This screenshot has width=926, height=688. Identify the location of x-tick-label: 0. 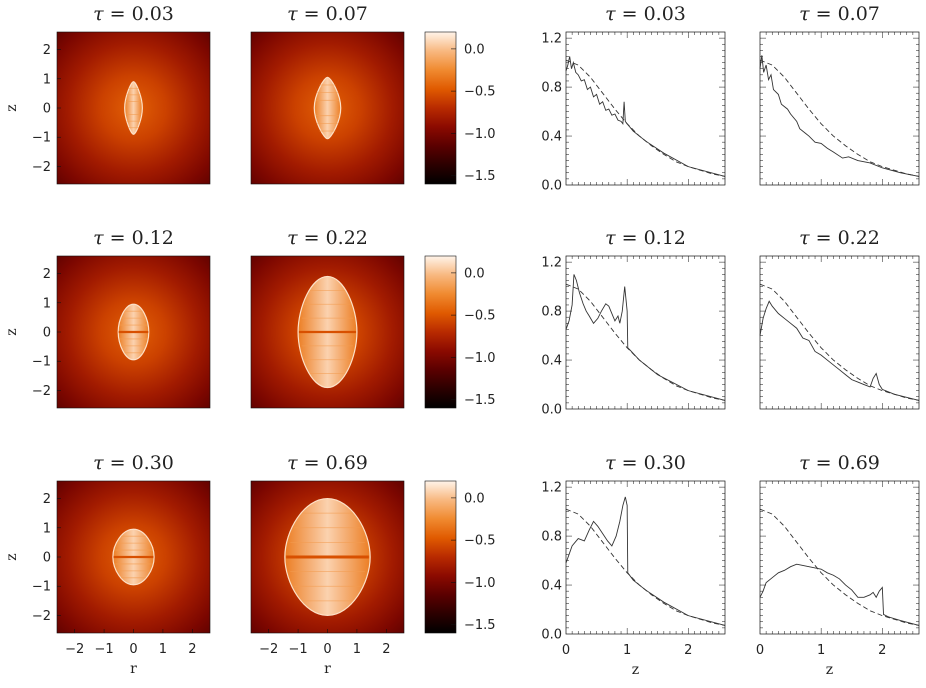
(566, 650).